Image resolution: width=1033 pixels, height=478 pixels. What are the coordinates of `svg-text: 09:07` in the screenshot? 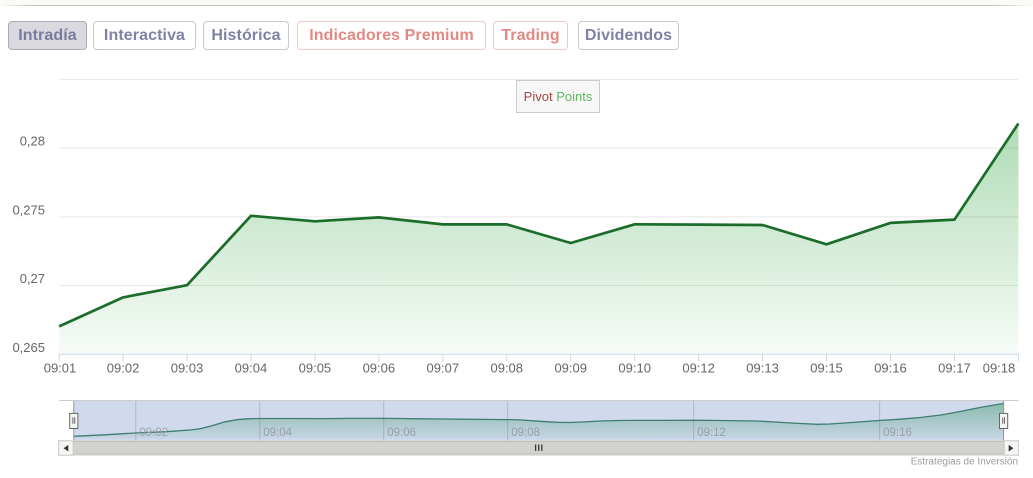 It's located at (443, 368).